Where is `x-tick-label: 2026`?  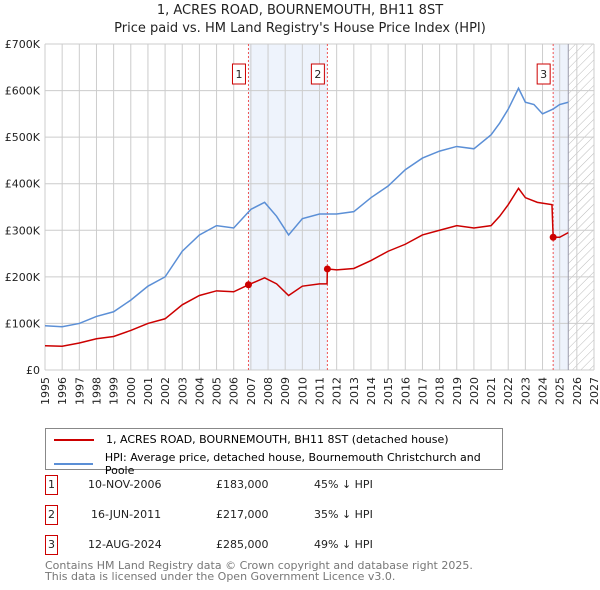
x-tick-label: 2026 is located at coordinates (577, 391).